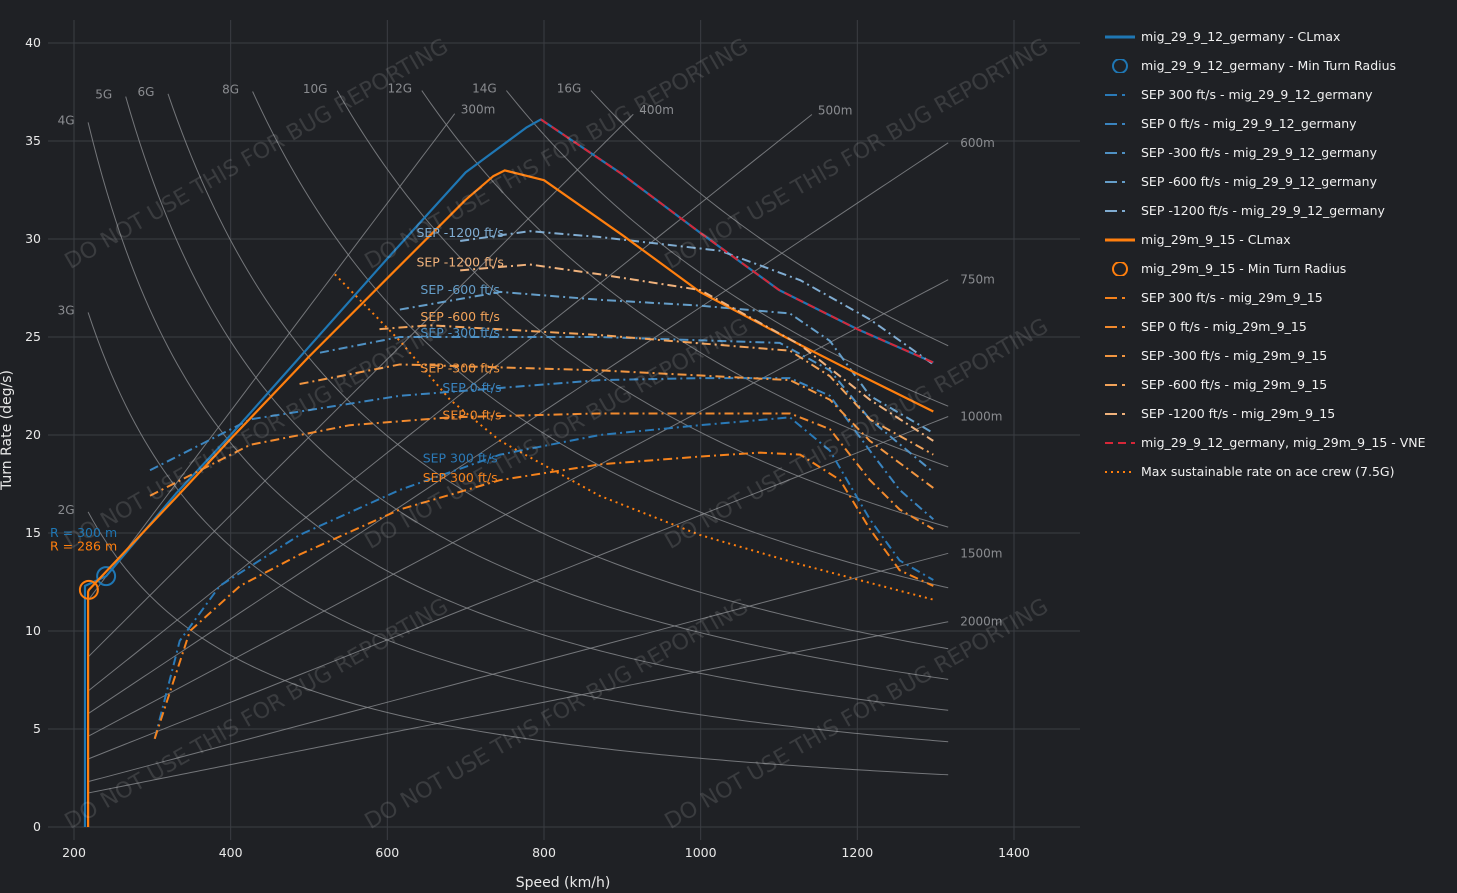 This screenshot has height=893, width=1457. Describe the element at coordinates (1216, 239) in the screenshot. I see `legend-label: mig_29m_9_15 - CLmax` at that location.